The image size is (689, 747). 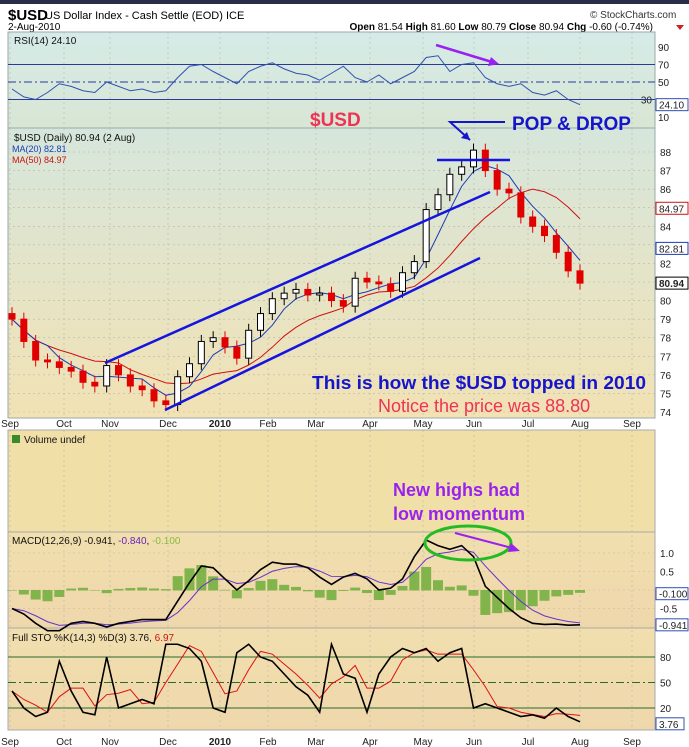 I want to click on channel-lower-line, so click(x=322, y=334).